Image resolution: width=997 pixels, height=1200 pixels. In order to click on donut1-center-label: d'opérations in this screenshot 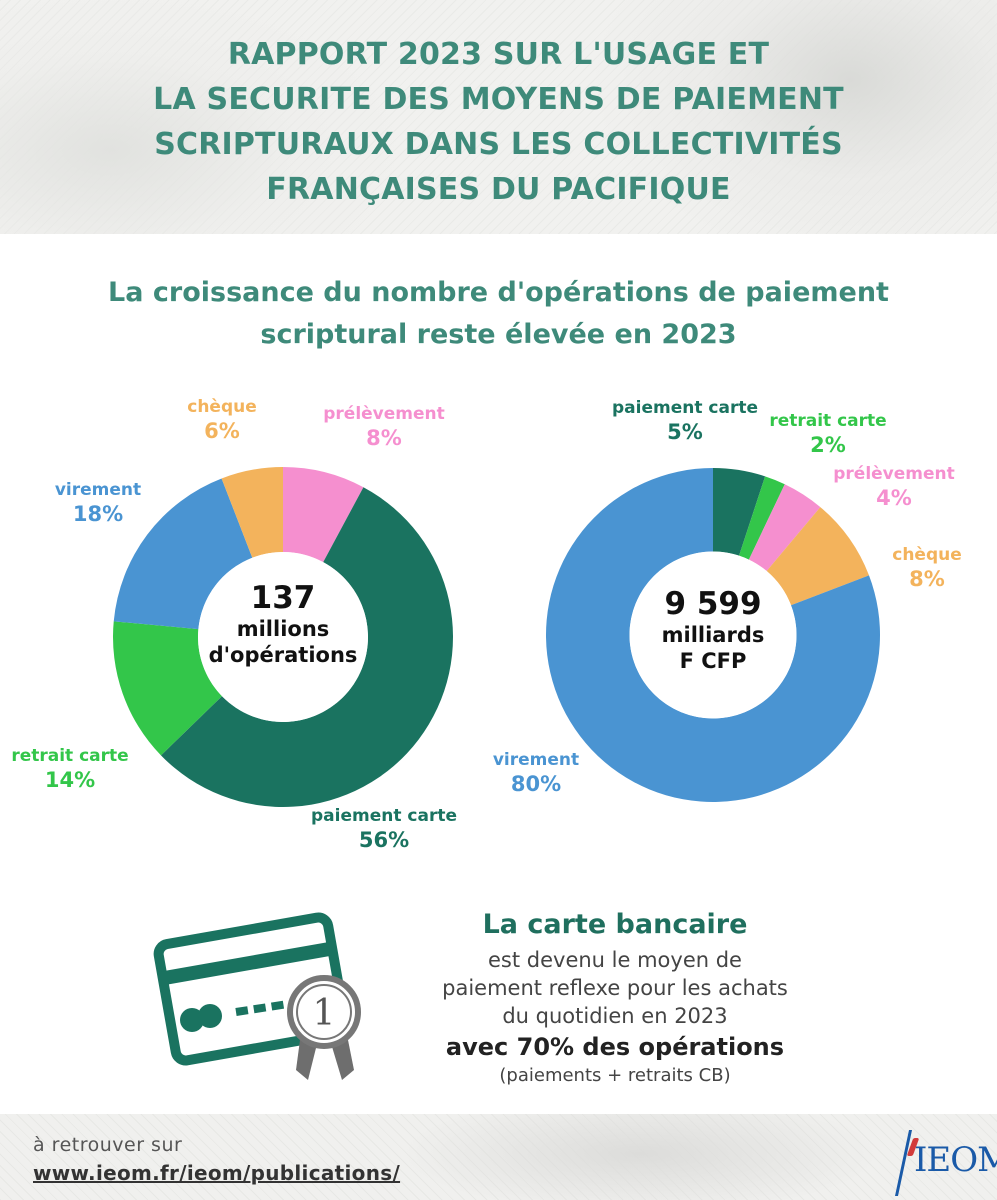, I will do `click(283, 655)`.